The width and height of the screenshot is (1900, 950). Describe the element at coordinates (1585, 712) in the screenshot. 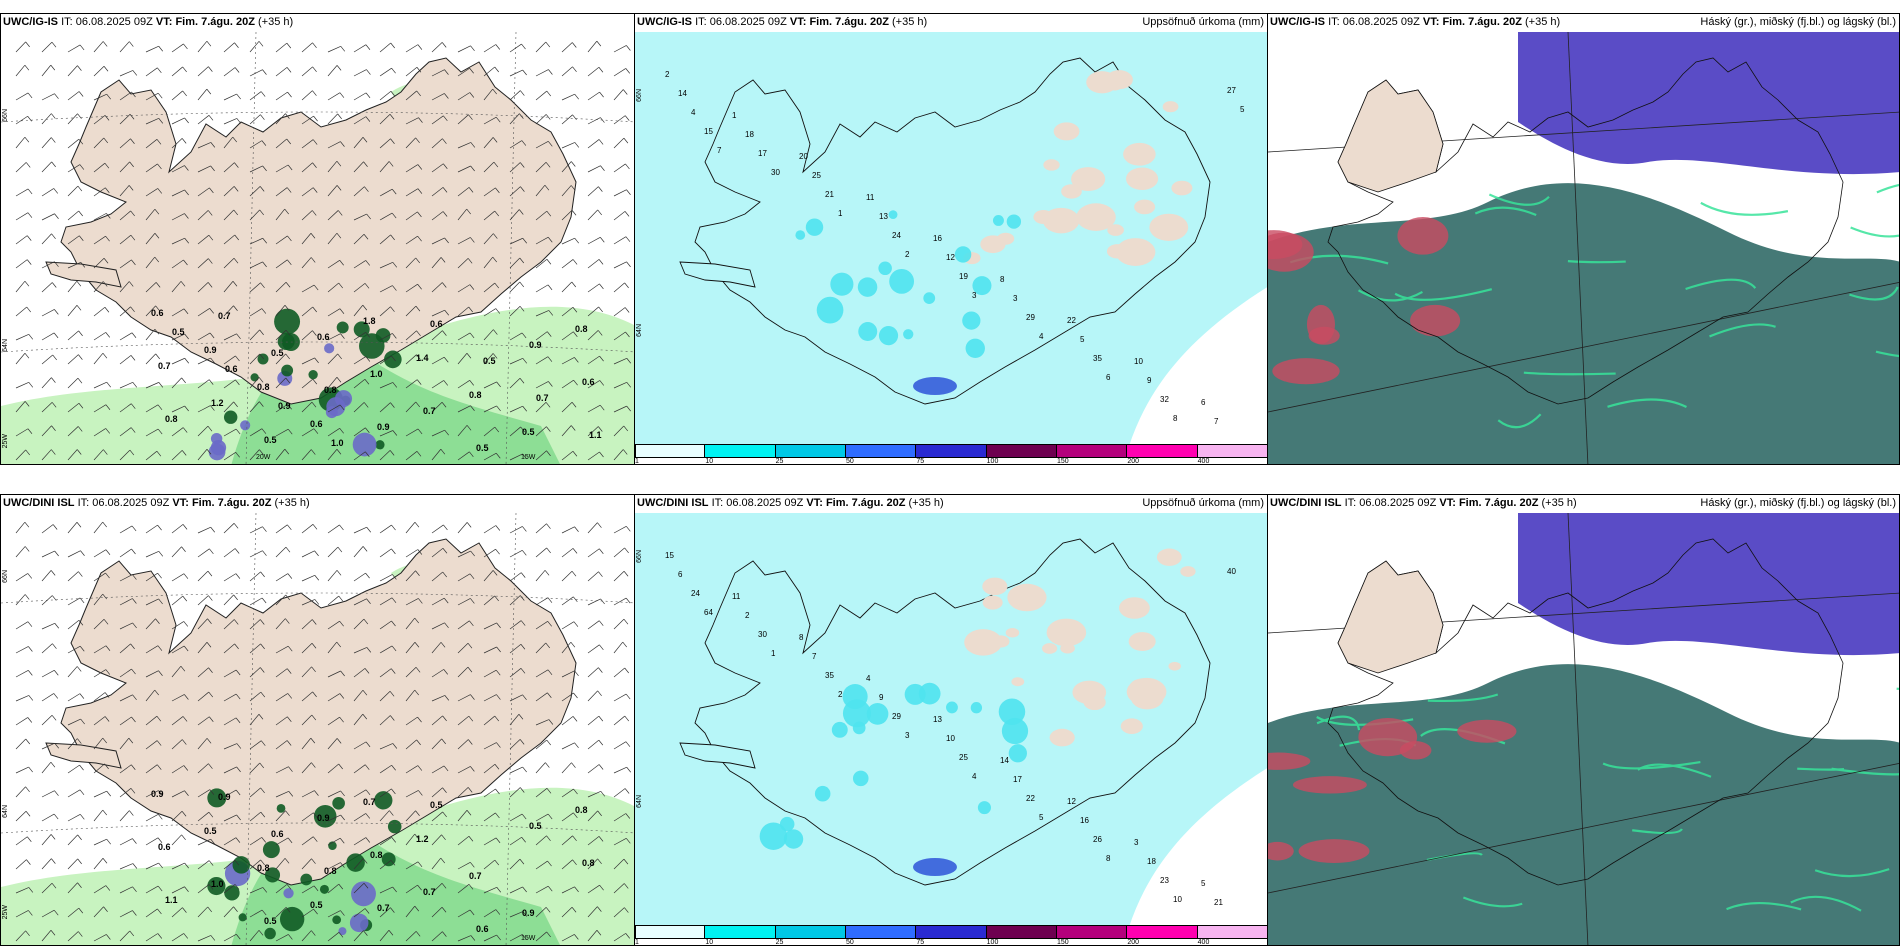

I see `iceland-overlay` at that location.